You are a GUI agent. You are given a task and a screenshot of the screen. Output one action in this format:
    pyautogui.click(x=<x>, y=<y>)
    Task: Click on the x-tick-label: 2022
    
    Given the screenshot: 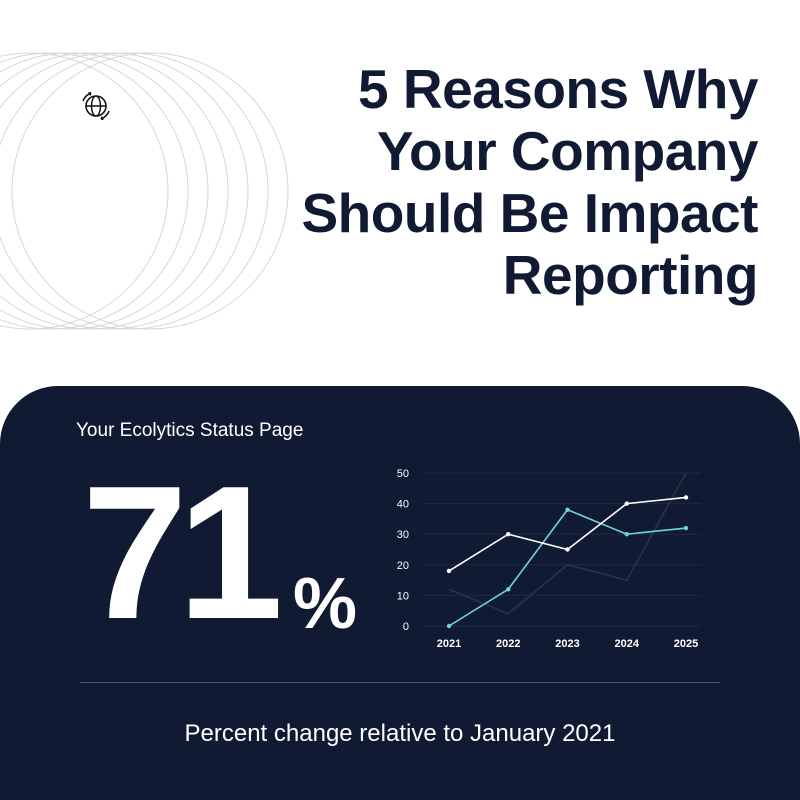 What is the action you would take?
    pyautogui.click(x=508, y=644)
    